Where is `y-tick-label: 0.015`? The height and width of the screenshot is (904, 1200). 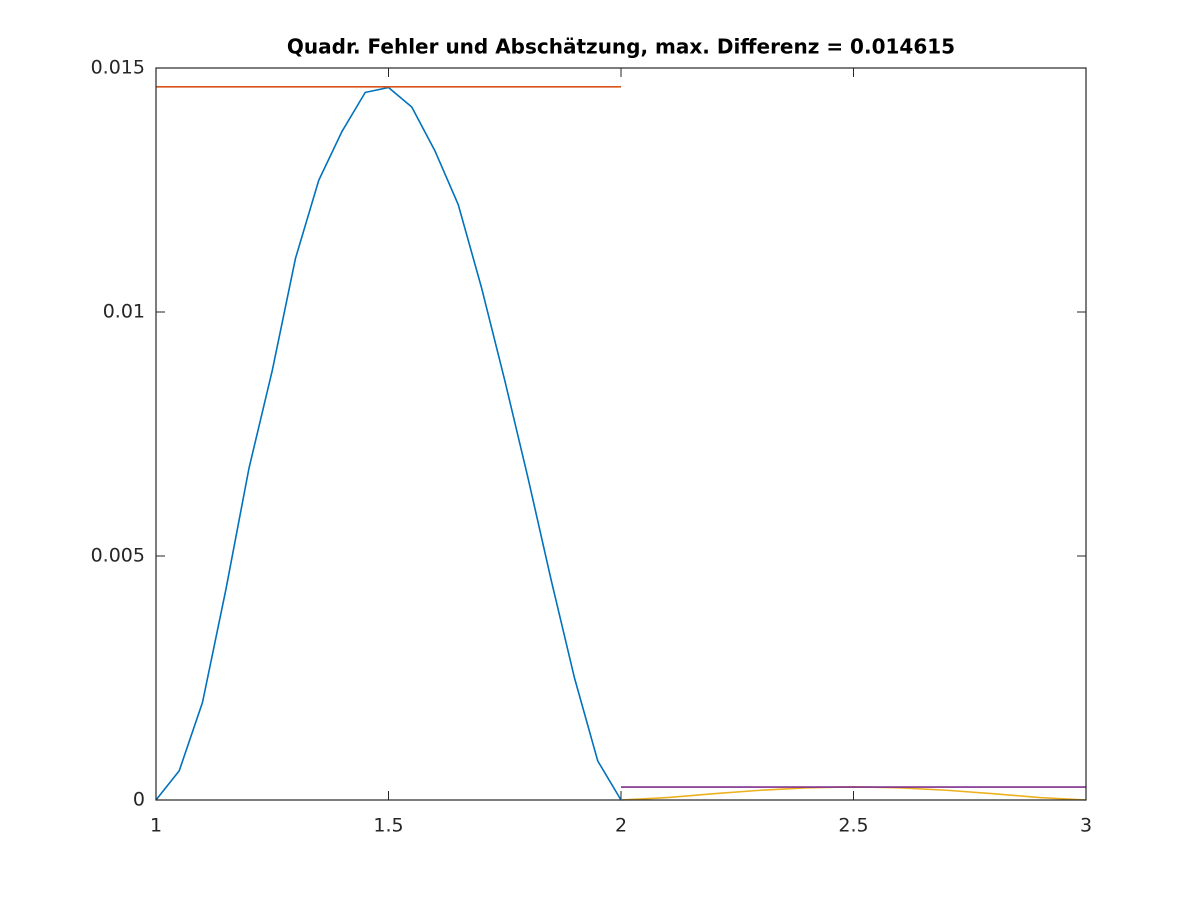 y-tick-label: 0.015 is located at coordinates (118, 68).